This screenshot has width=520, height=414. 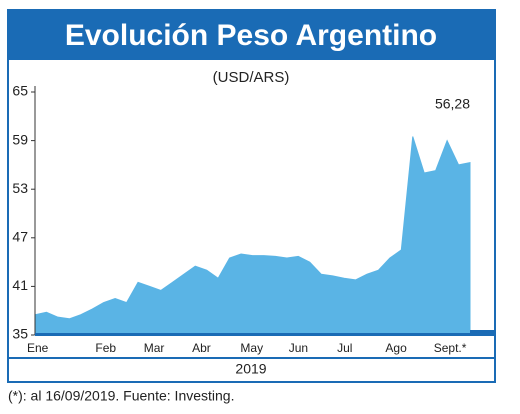 I want to click on x-tick-label: Abr, so click(x=201, y=348).